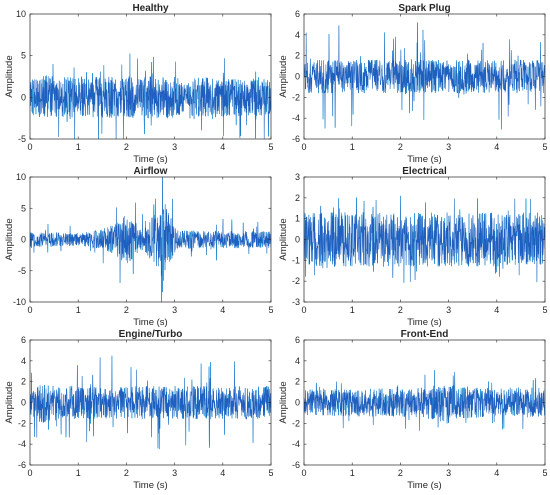 This screenshot has width=550, height=495. What do you see at coordinates (296, 302) in the screenshot?
I see `y-tick-label: -3` at bounding box center [296, 302].